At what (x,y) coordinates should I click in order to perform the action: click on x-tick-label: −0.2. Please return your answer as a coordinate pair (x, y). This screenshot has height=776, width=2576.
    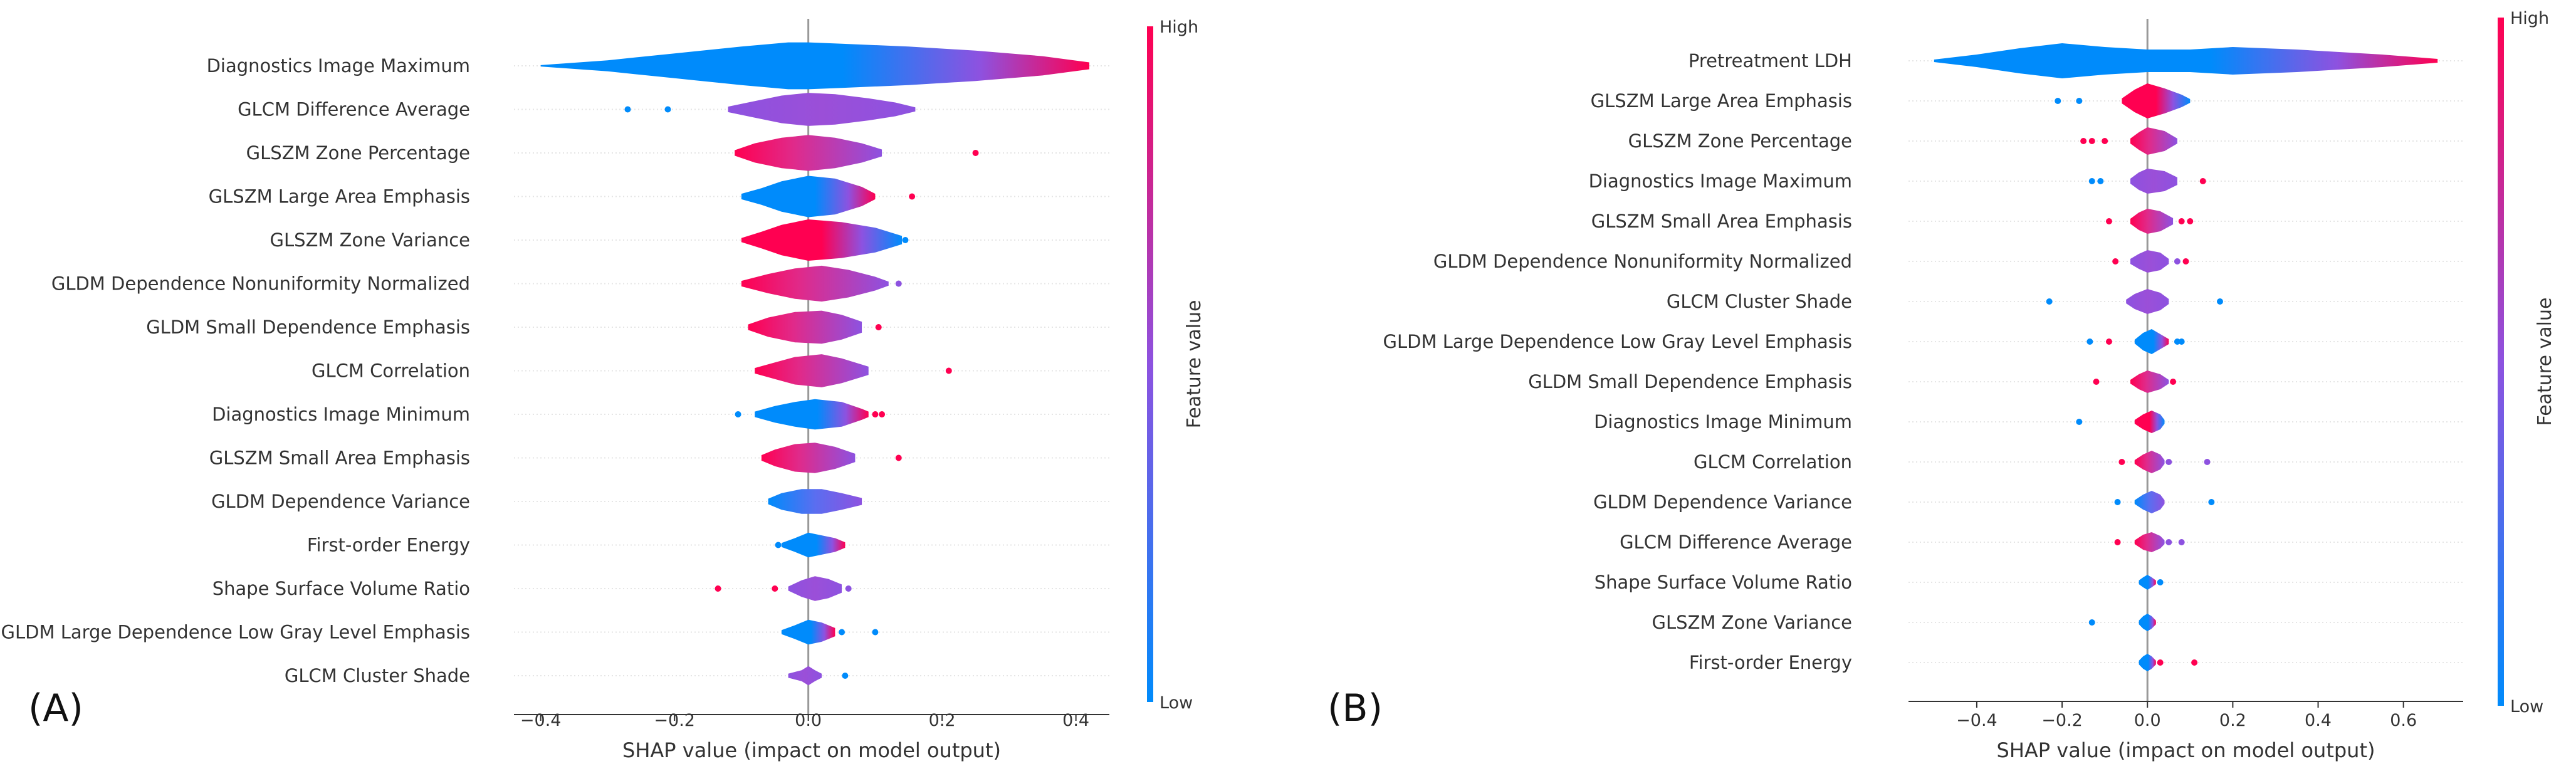
    Looking at the image, I should click on (674, 720).